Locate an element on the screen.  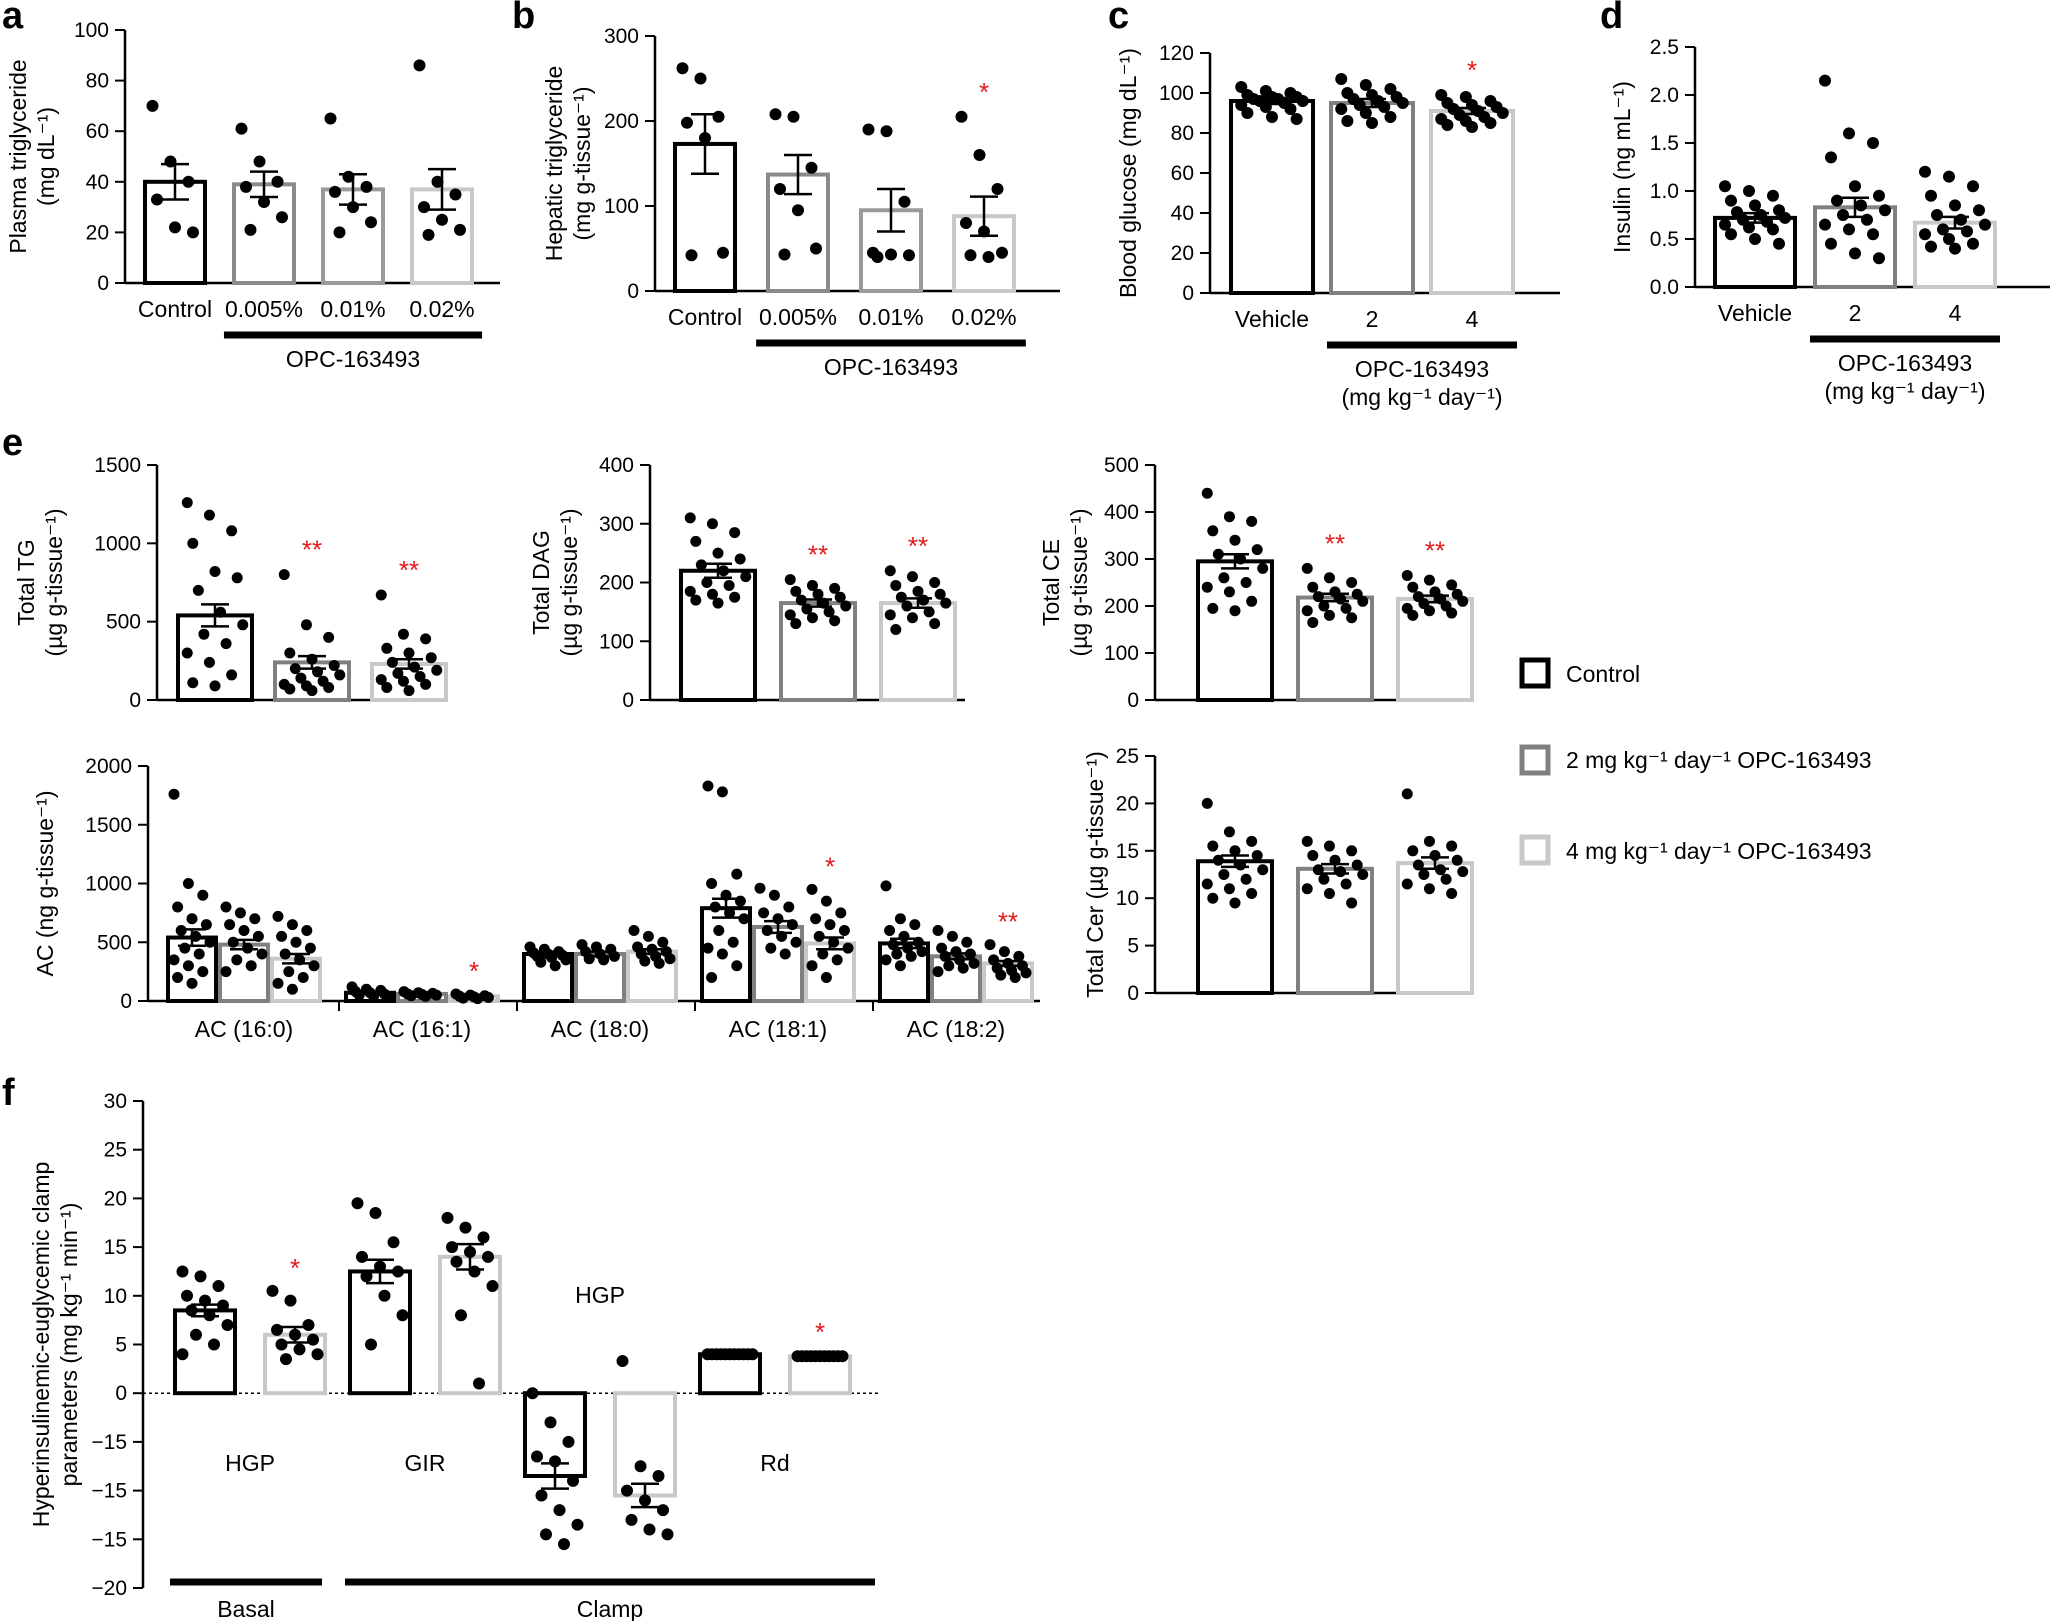
panel-f-ytick-label: −20 is located at coordinates (109, 1588).